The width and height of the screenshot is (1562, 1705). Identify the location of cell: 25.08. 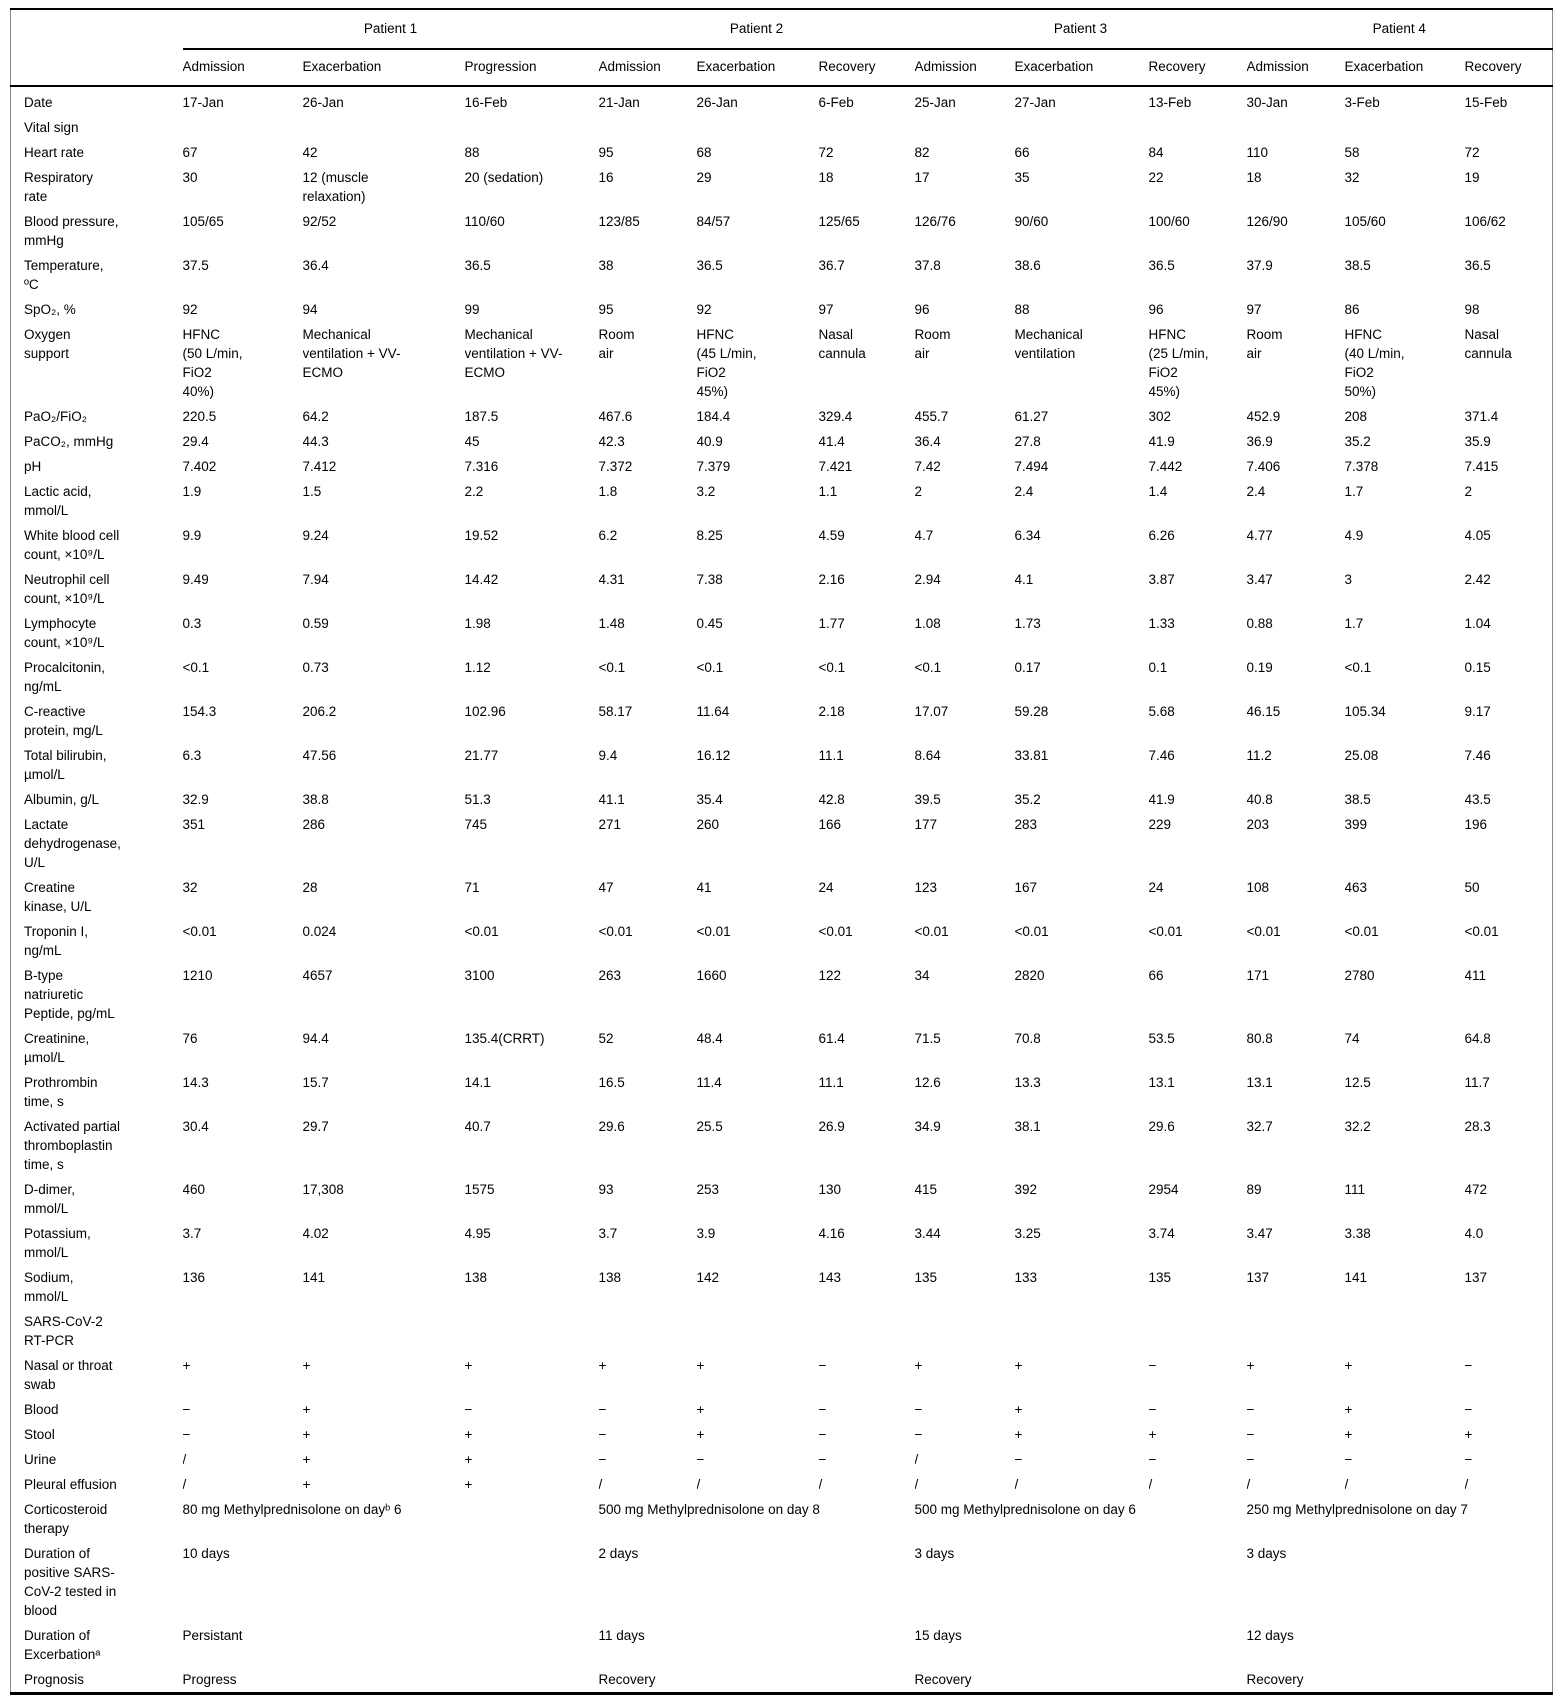
(1361, 755).